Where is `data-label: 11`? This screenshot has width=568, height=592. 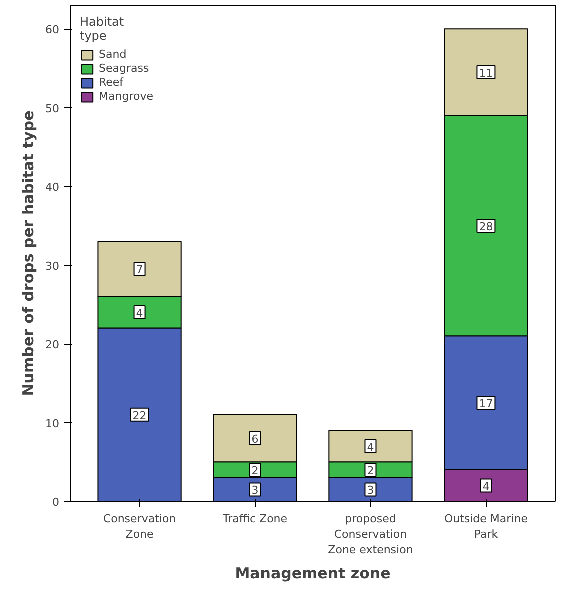
data-label: 11 is located at coordinates (486, 73).